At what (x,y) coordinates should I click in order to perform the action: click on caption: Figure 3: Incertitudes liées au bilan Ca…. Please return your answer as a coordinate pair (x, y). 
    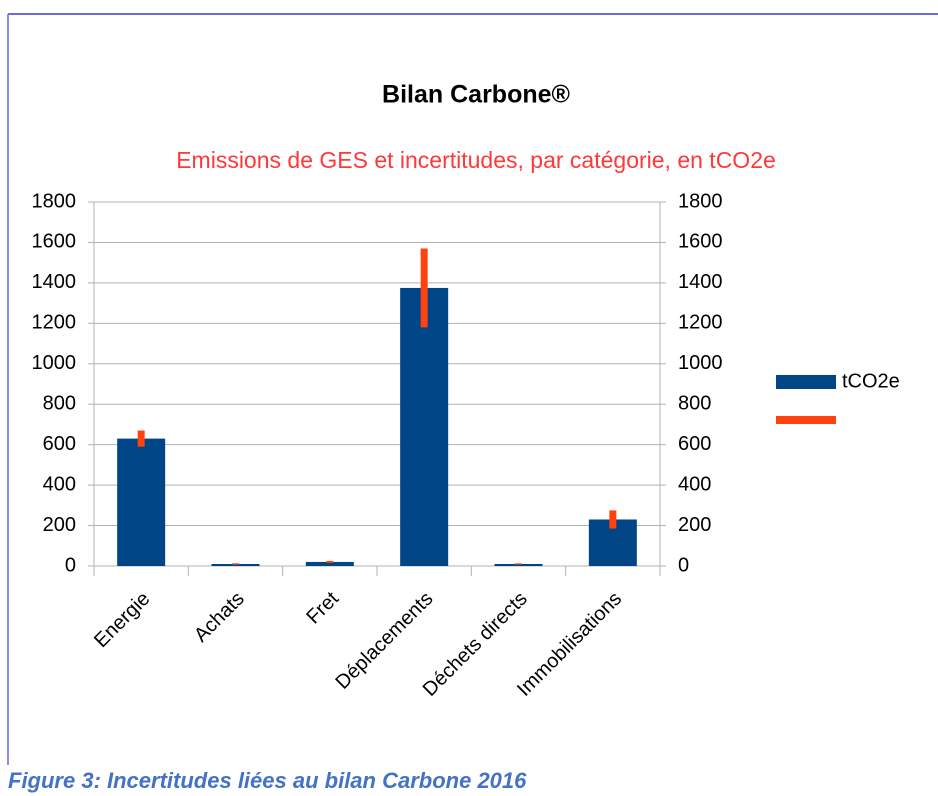
    Looking at the image, I should click on (267, 780).